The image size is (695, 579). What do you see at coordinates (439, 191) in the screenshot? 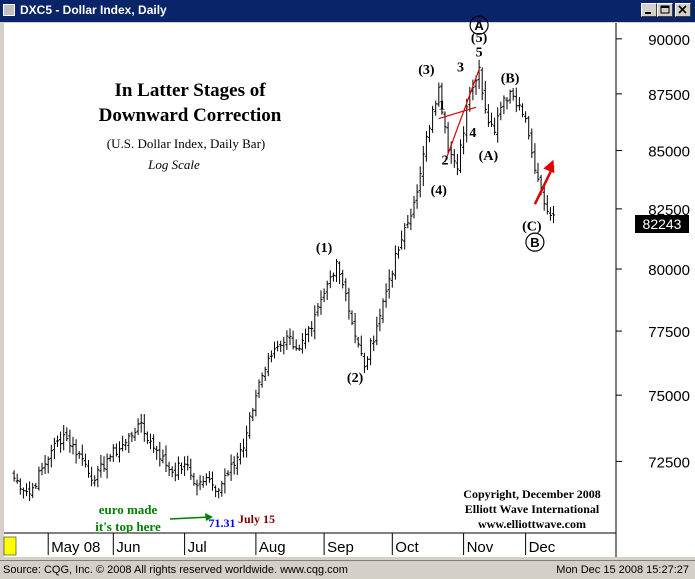
I see `wave-label: (4)` at bounding box center [439, 191].